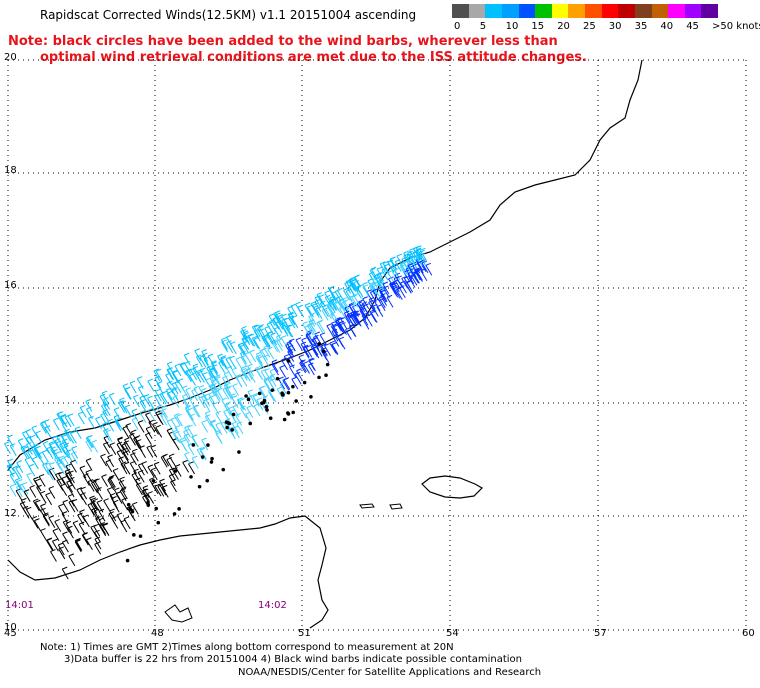 The width and height of the screenshot is (760, 688). Describe the element at coordinates (748, 633) in the screenshot. I see `longitude-label: 60` at that location.